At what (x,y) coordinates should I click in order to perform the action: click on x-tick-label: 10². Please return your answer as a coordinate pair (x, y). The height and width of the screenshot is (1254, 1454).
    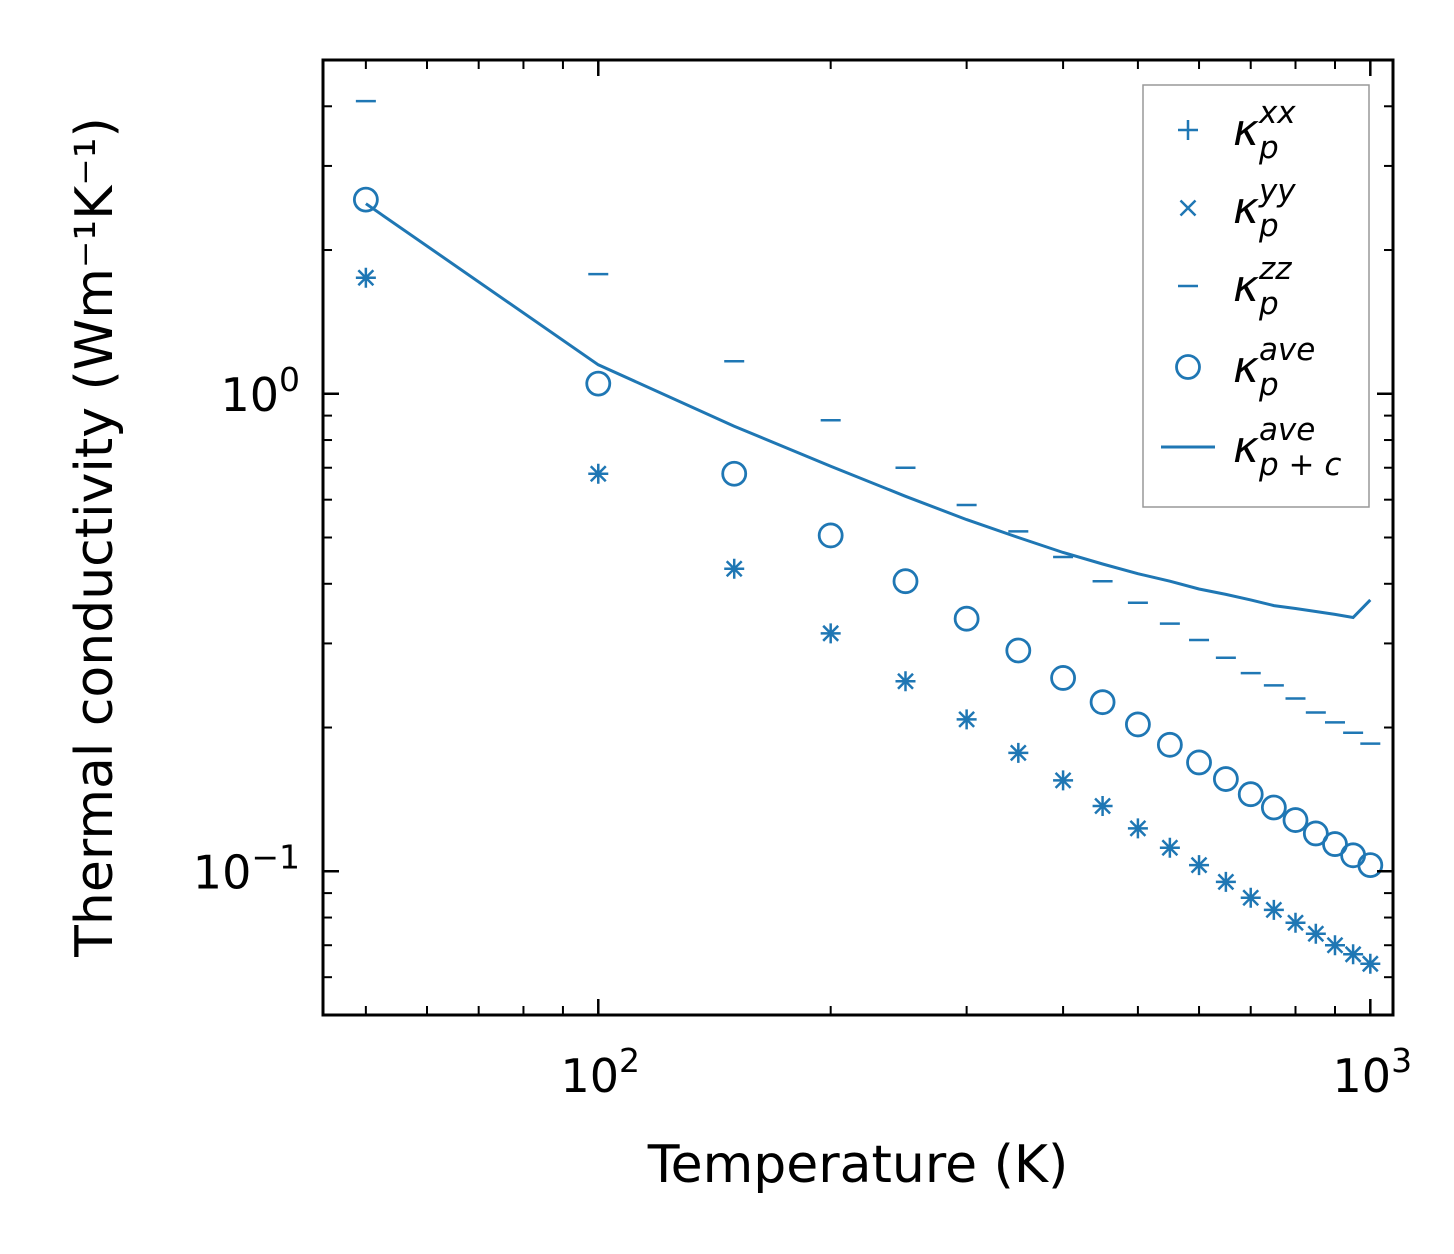
    Looking at the image, I should click on (600, 1072).